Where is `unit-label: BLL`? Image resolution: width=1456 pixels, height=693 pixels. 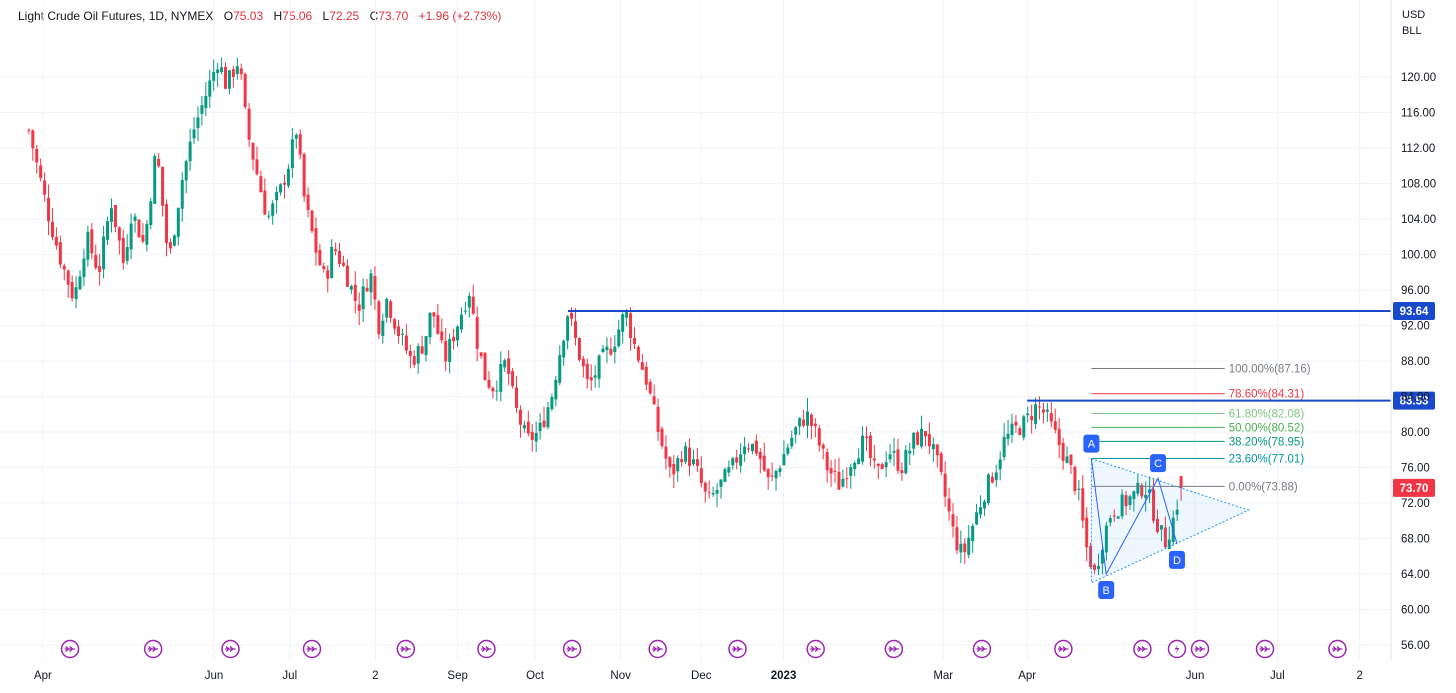 unit-label: BLL is located at coordinates (1412, 31).